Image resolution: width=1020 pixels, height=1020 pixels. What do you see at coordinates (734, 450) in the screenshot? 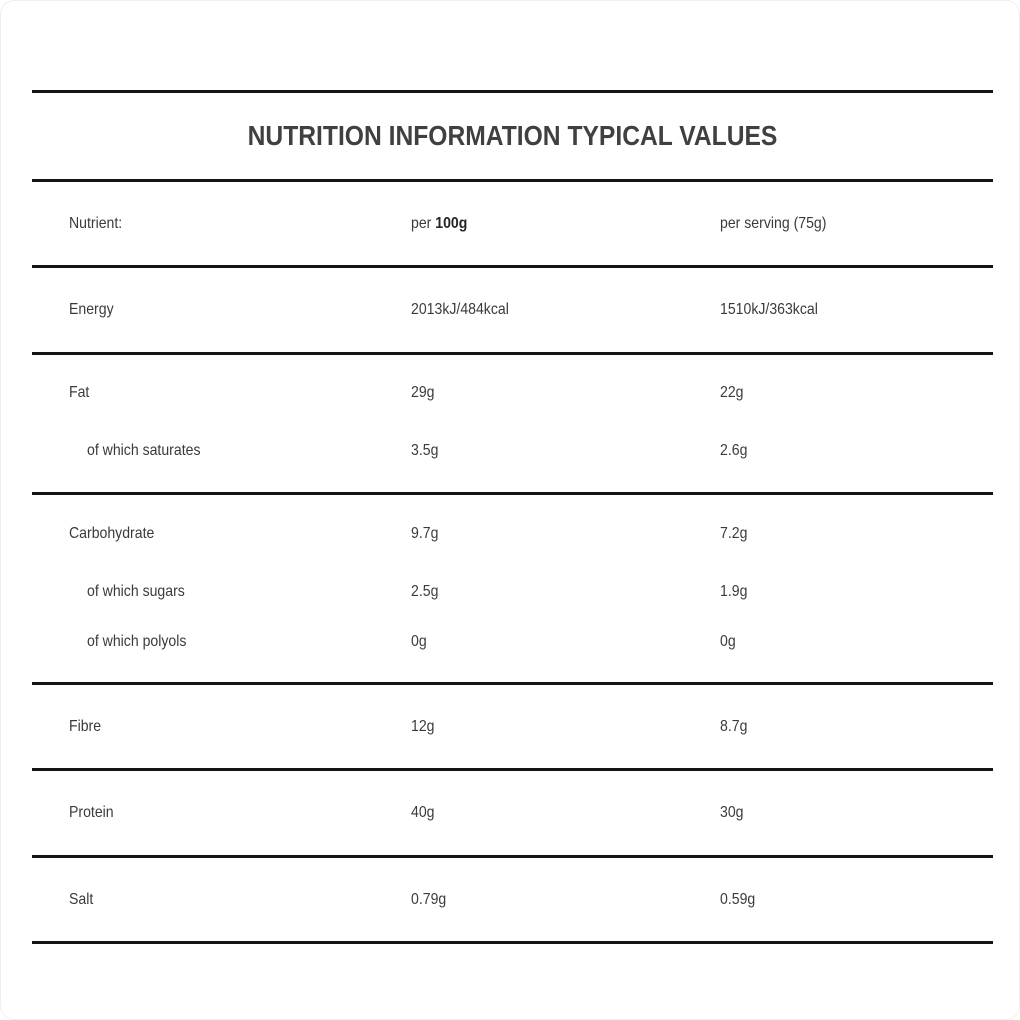
I see `per-serving-value: 2.6g` at bounding box center [734, 450].